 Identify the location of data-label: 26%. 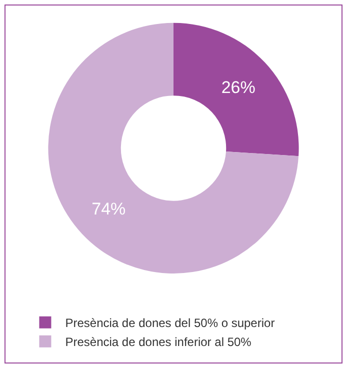
(238, 87).